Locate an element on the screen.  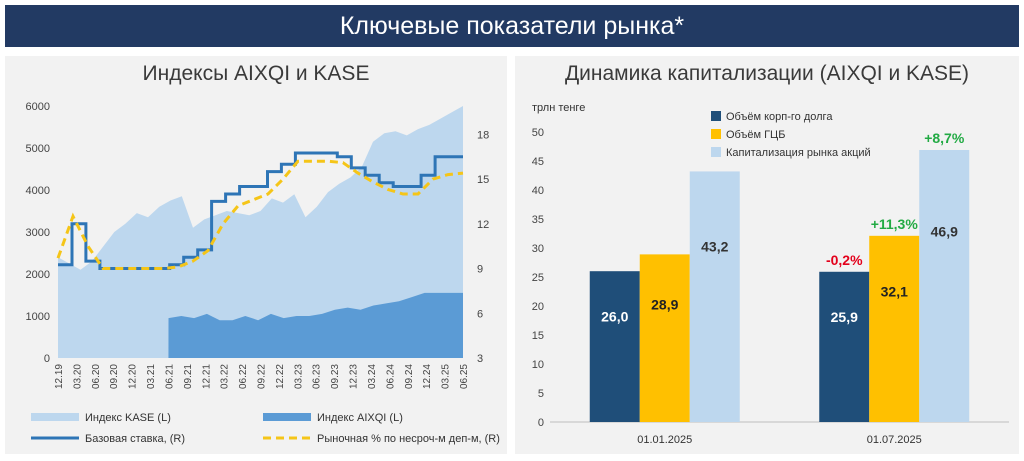
y-right-tick-label: 18 is located at coordinates (483, 135).